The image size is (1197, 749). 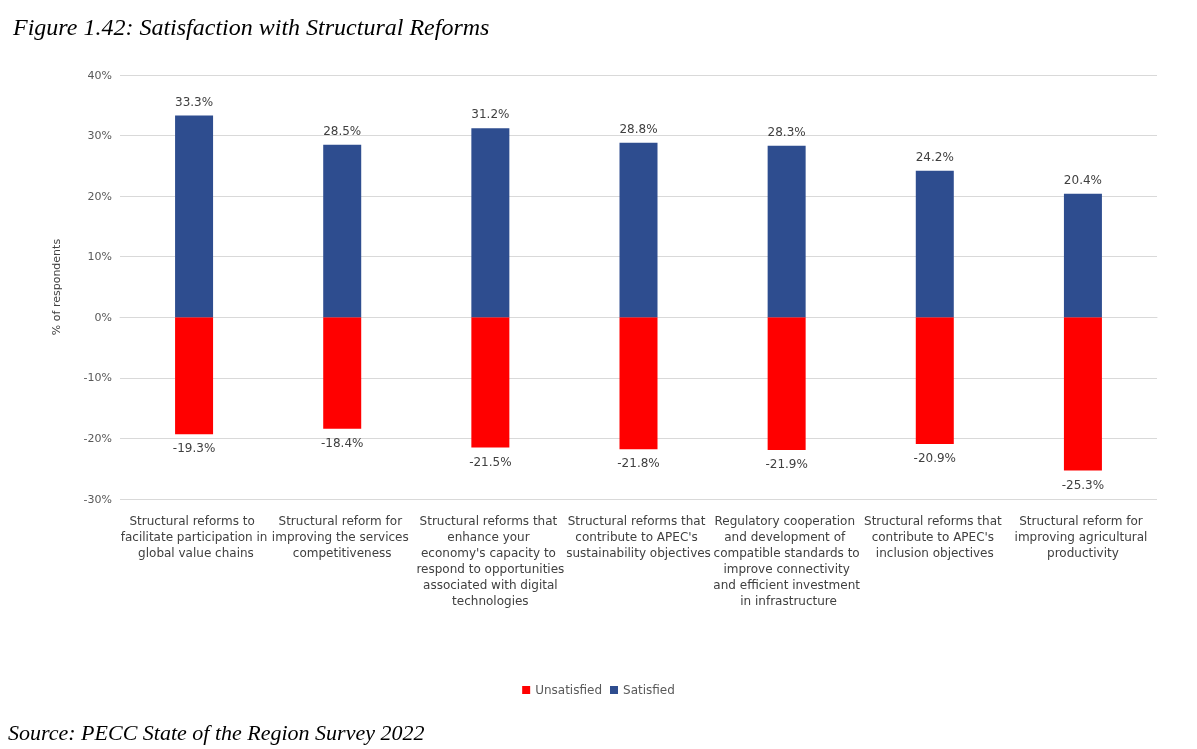 I want to click on y-tick-label: 10%, so click(x=99, y=257).